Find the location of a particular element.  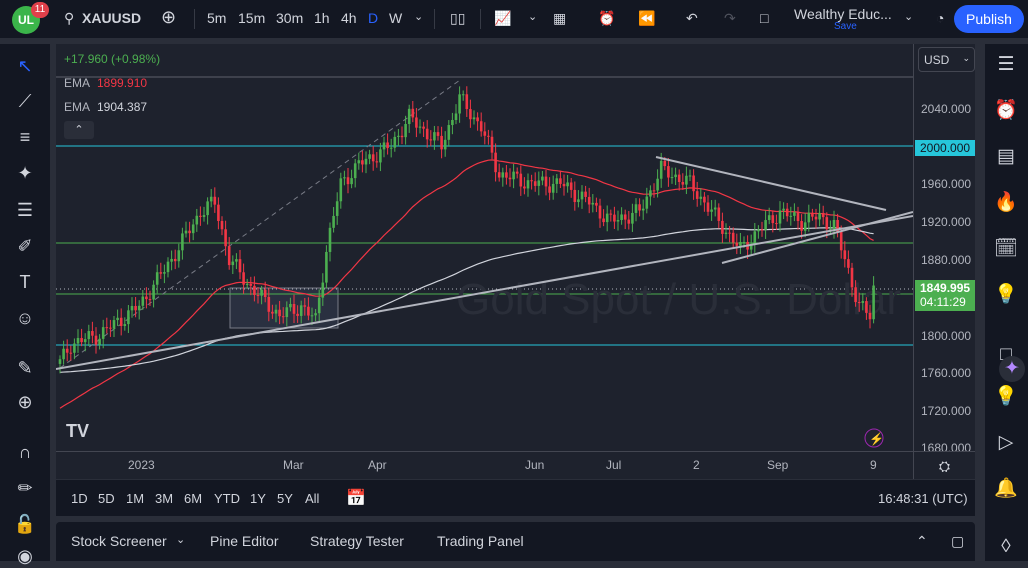

brush-icon: ✐ is located at coordinates (25, 246).